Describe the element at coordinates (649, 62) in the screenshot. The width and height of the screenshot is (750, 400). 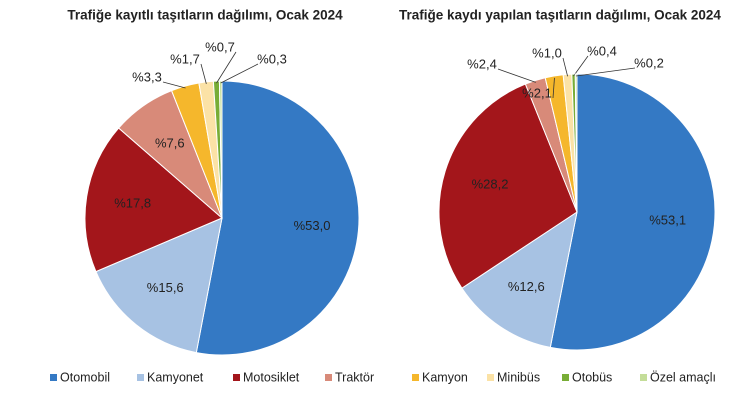
I see `data-label: %0,2` at that location.